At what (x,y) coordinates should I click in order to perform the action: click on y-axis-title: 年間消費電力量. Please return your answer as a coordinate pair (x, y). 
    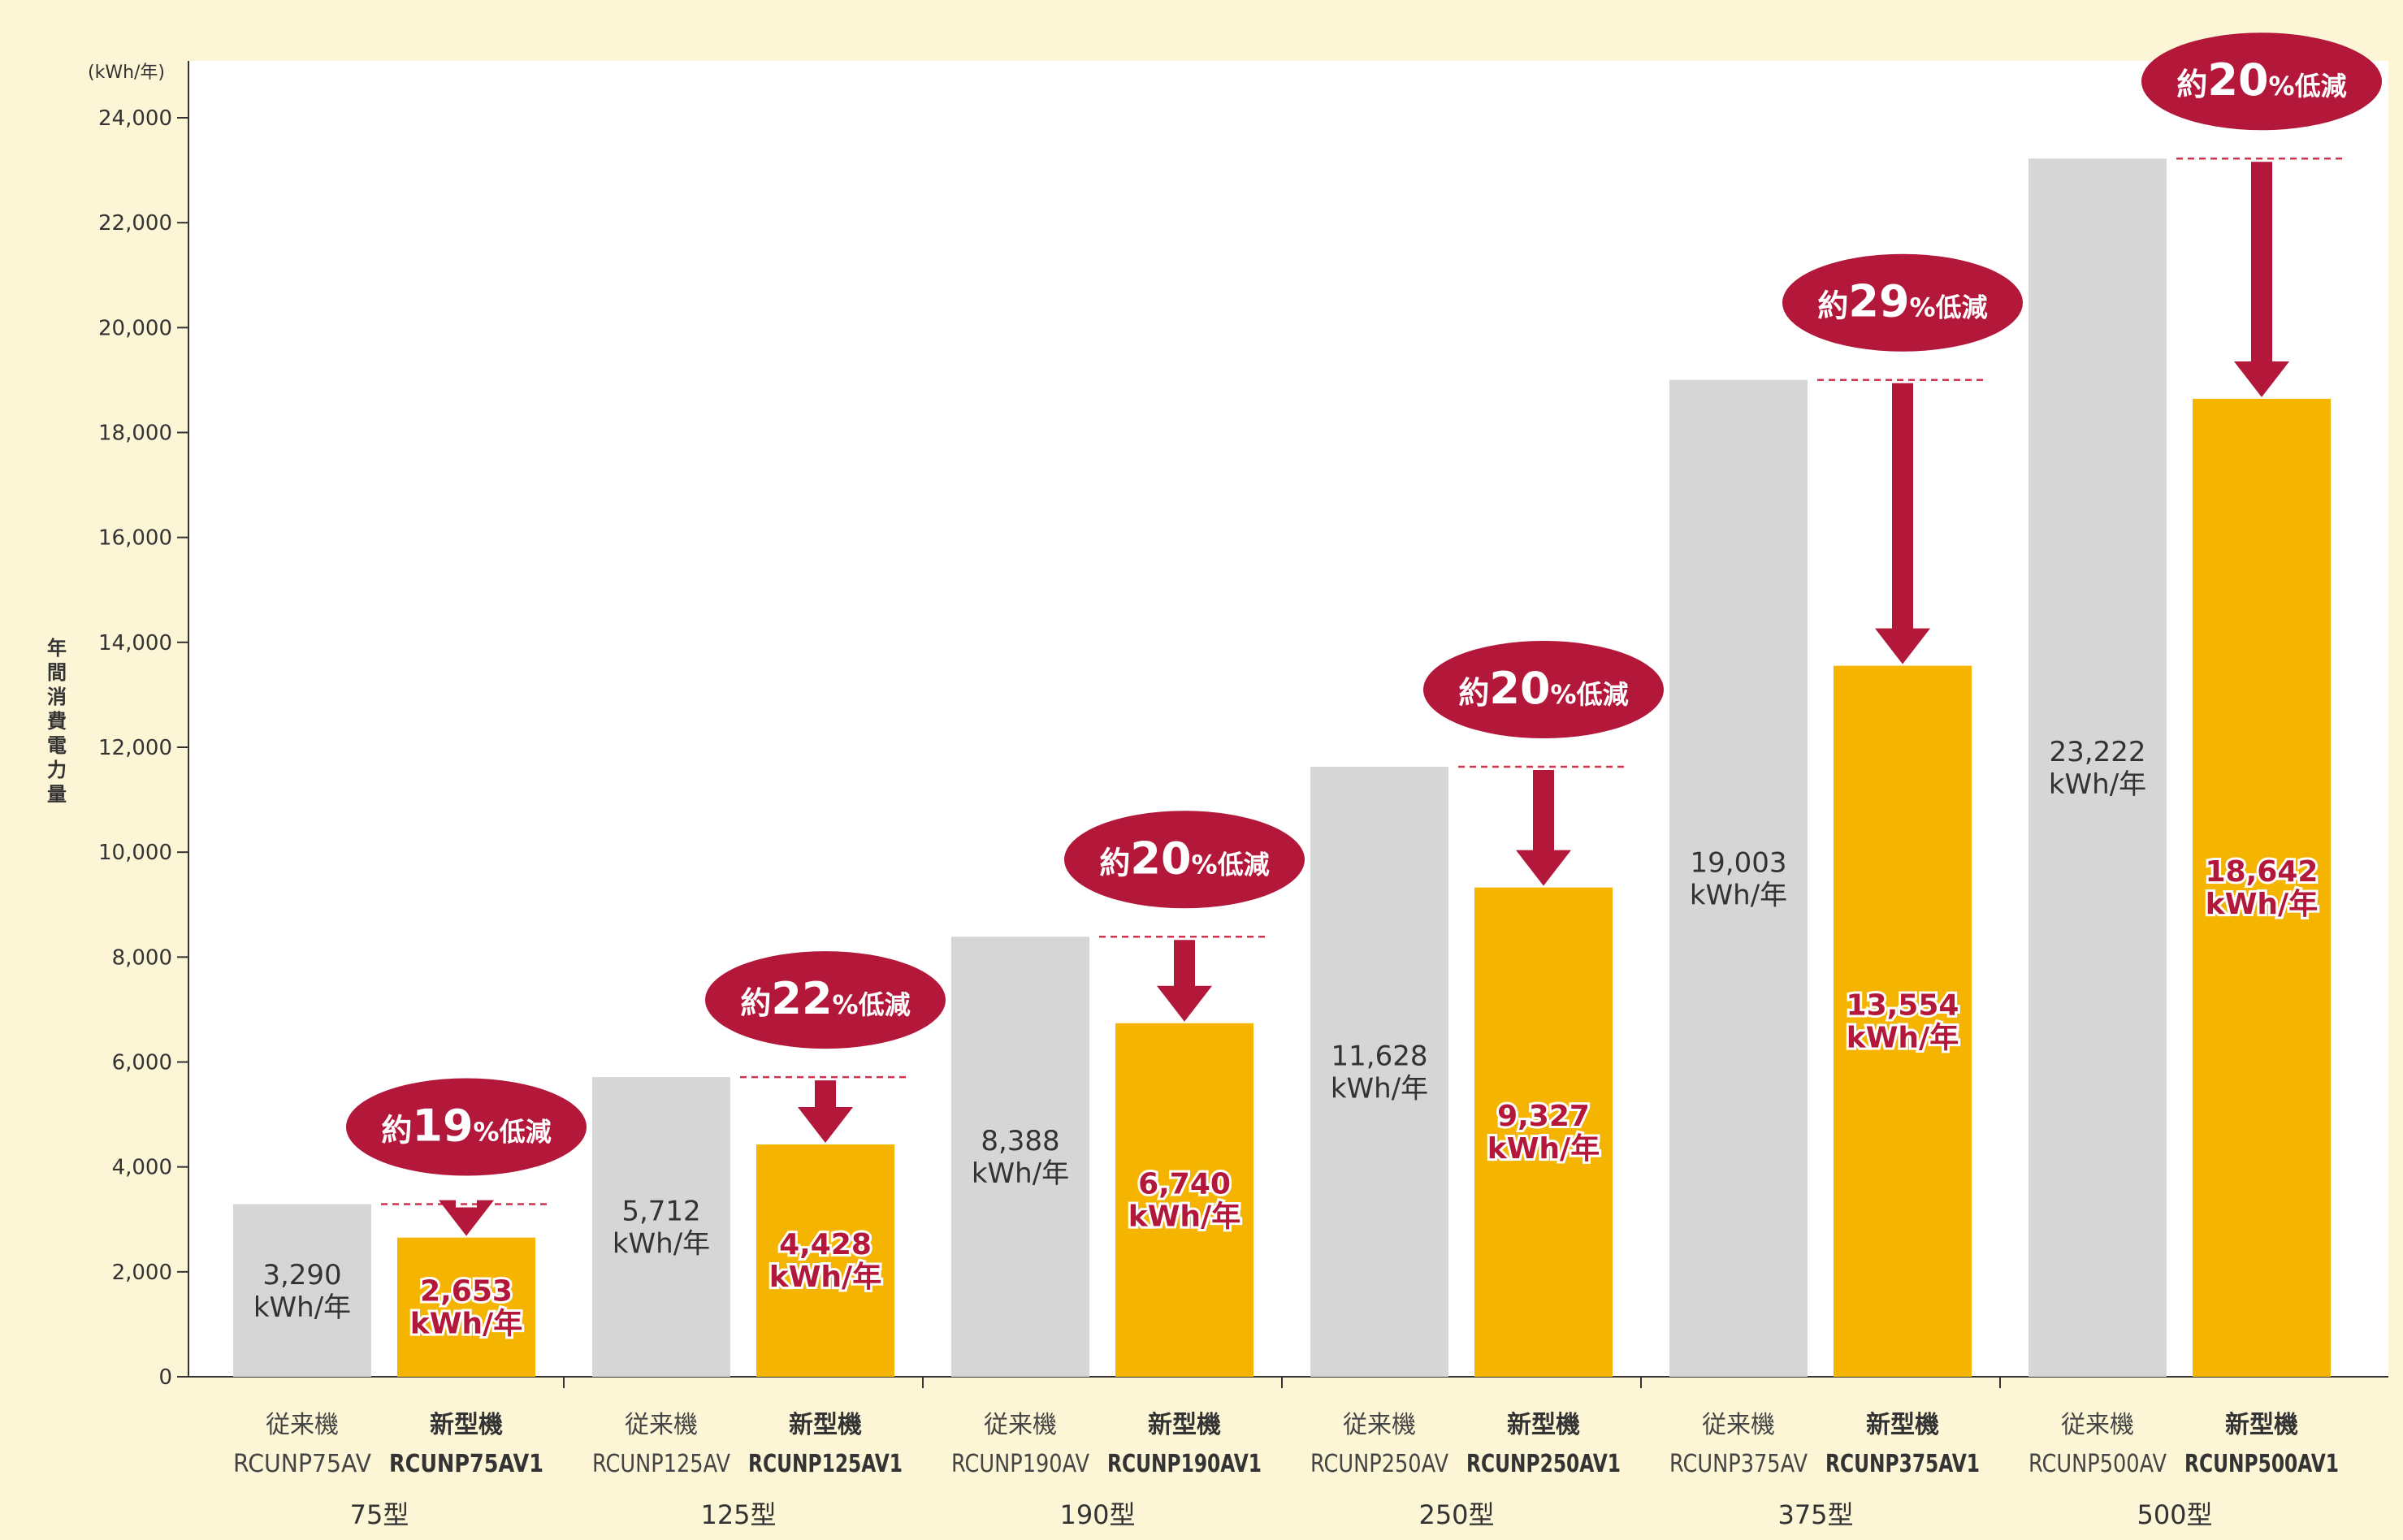
    Looking at the image, I should click on (57, 721).